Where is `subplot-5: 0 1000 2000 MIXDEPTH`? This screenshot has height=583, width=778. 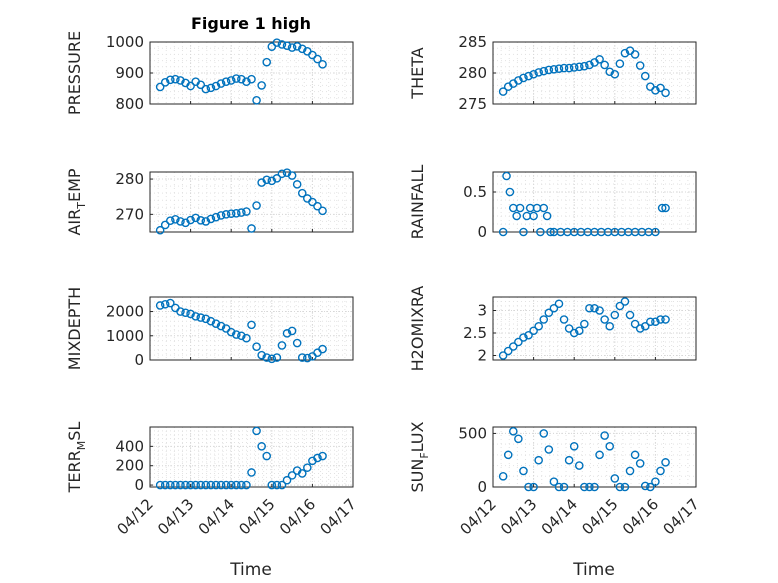 subplot-5: 0 1000 2000 MIXDEPTH is located at coordinates (209, 328).